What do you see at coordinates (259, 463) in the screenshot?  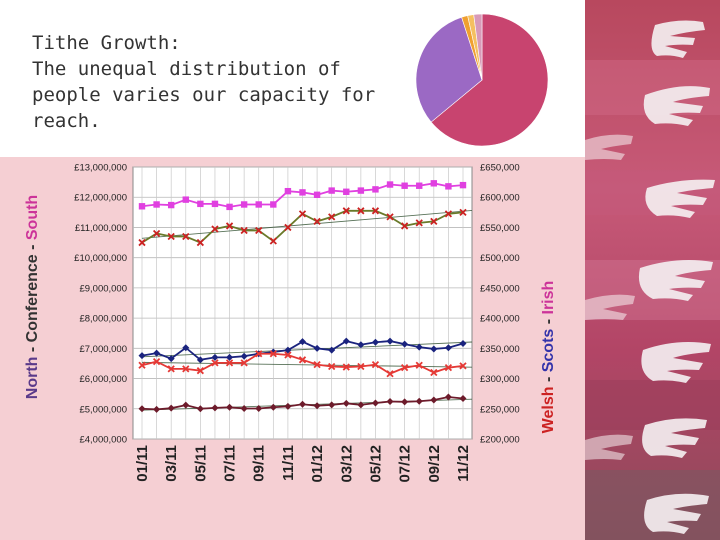 I see `x-tick-label: 09/11` at bounding box center [259, 463].